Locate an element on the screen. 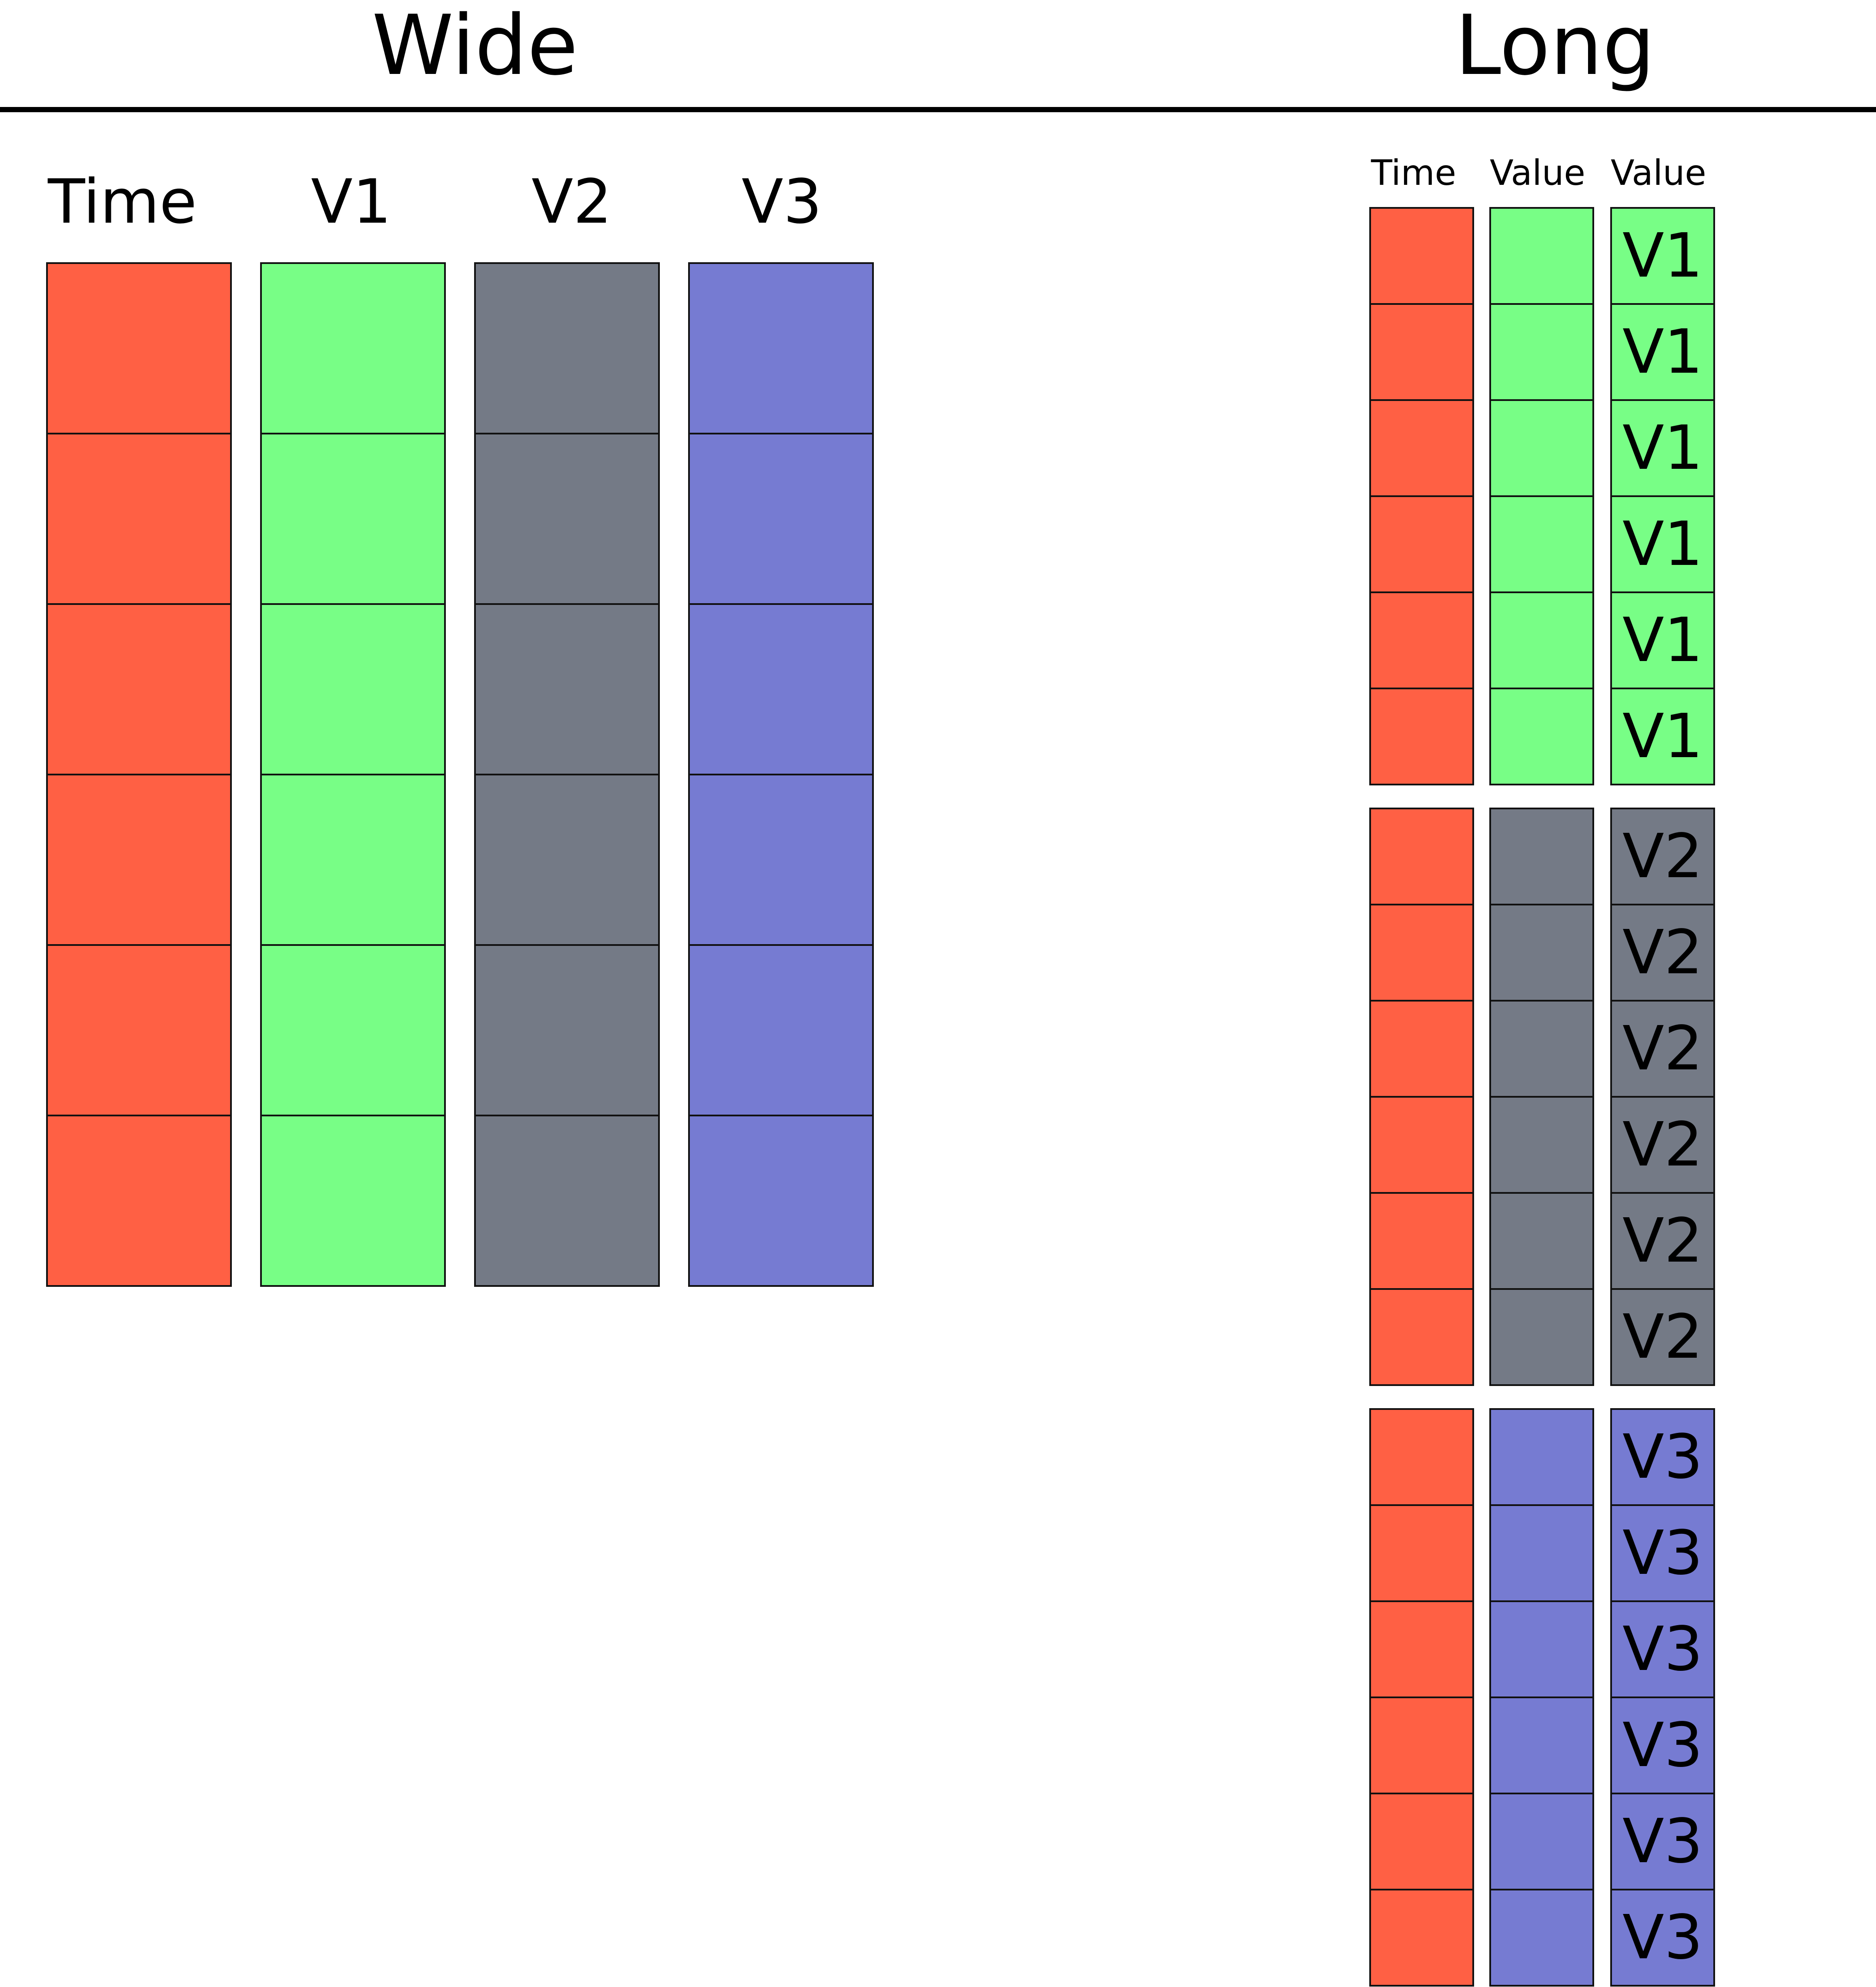 The width and height of the screenshot is (1876, 1987). long-header-time: Time is located at coordinates (1413, 173).